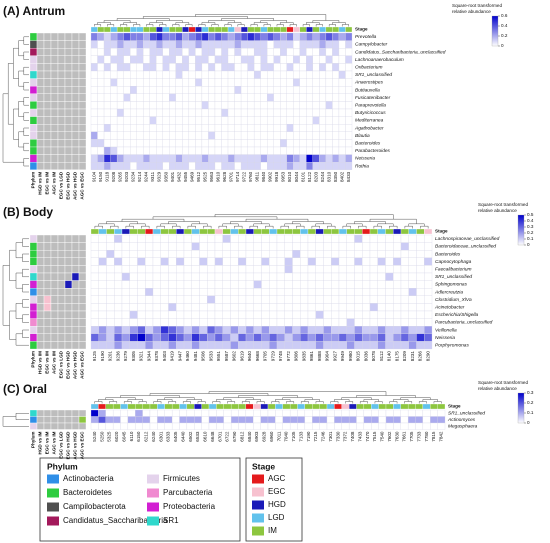 Image resolution: width=550 pixels, height=543 pixels. Describe the element at coordinates (457, 315) in the screenshot. I see `taxon-label: Escherichia/Shigella` at that location.